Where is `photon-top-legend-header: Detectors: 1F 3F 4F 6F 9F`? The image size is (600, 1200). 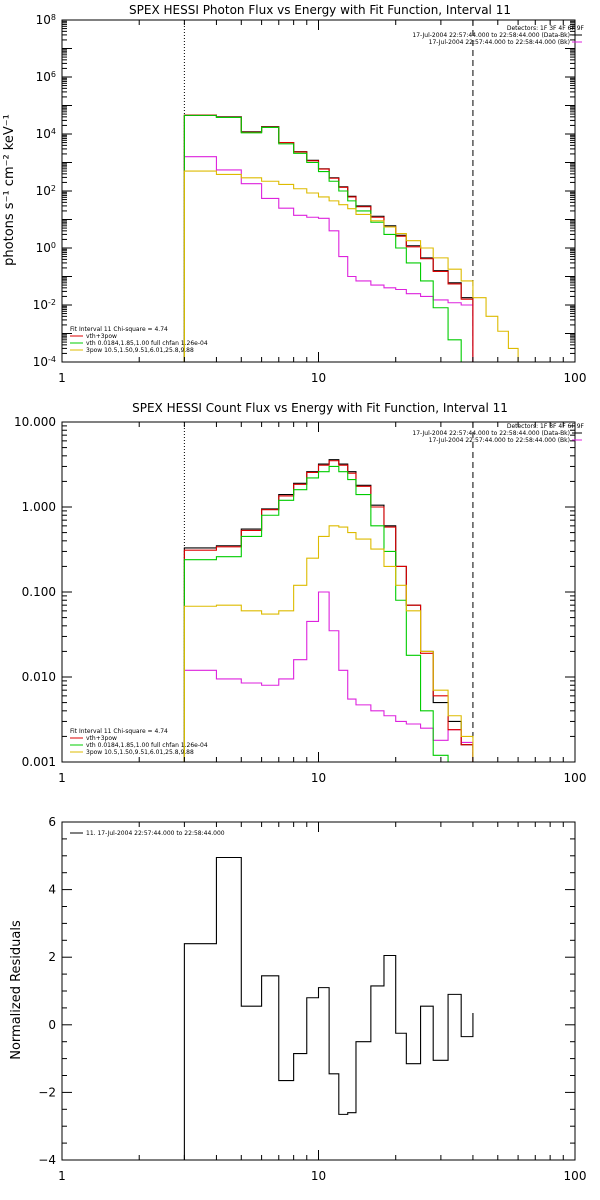
photon-top-legend-header: Detectors: 1F 3F 4F 6F 9F is located at coordinates (546, 28).